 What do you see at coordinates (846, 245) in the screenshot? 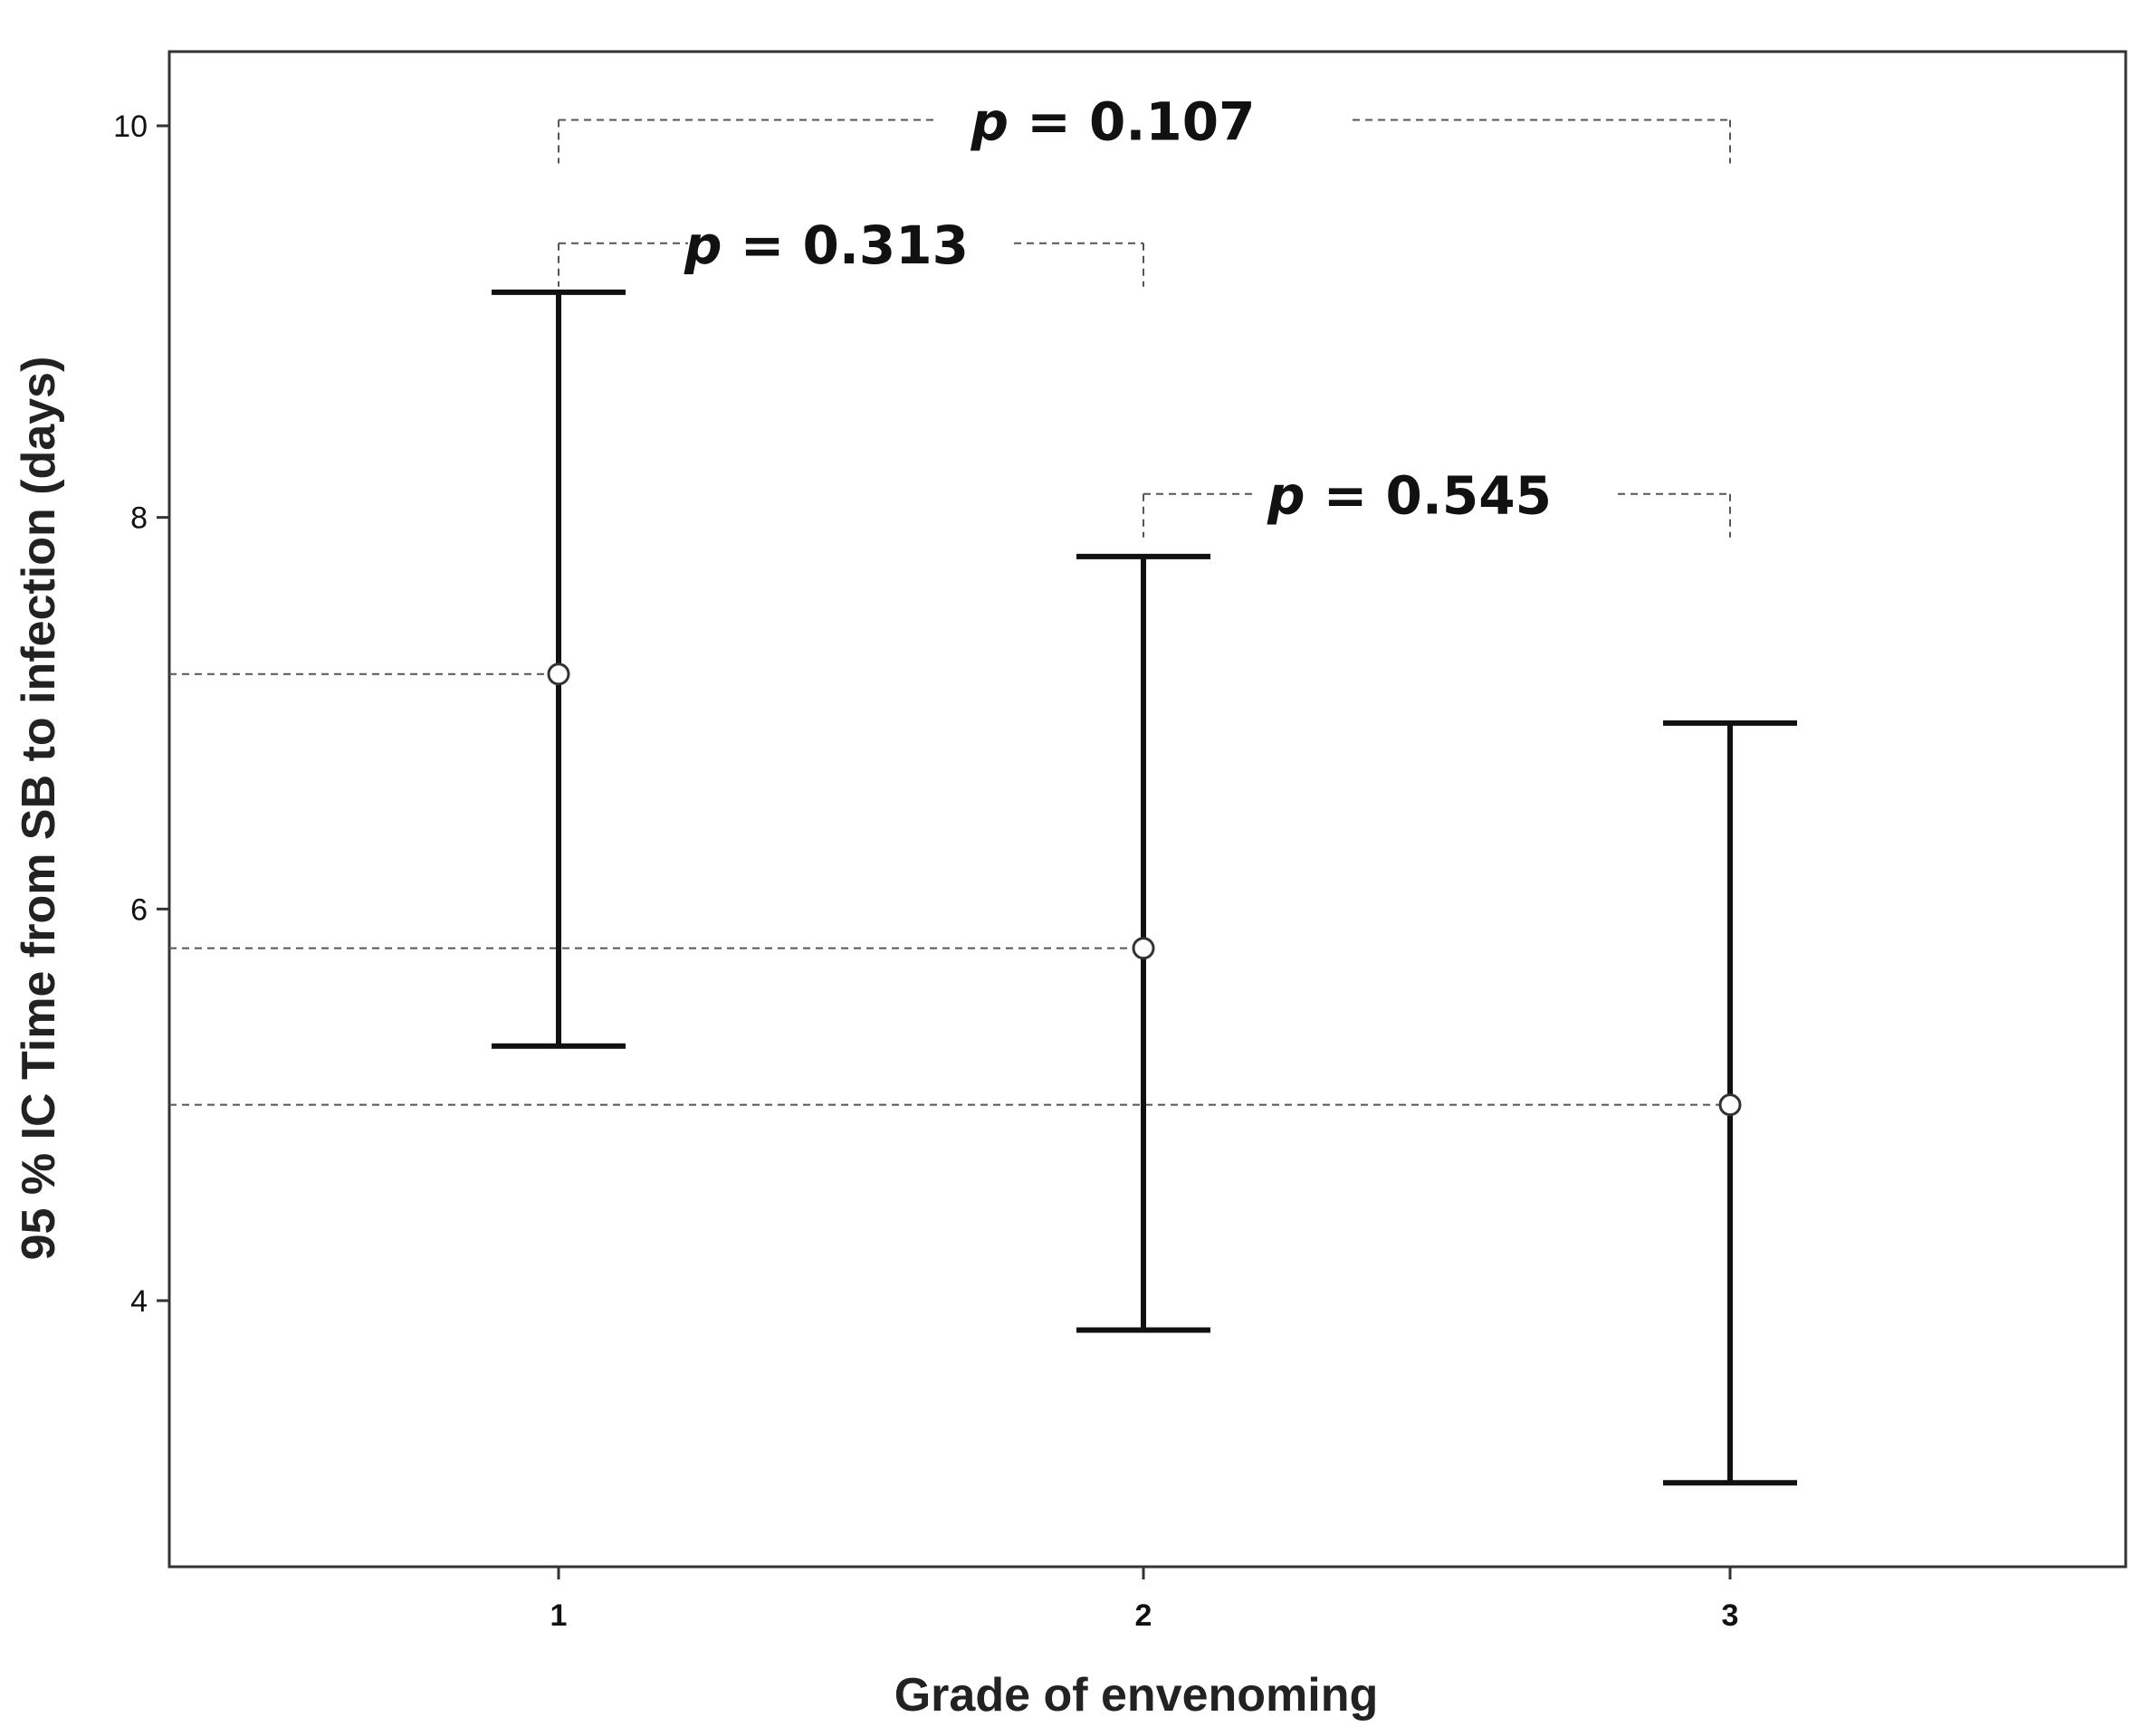
I see `p-value-number: = 0.313` at bounding box center [846, 245].